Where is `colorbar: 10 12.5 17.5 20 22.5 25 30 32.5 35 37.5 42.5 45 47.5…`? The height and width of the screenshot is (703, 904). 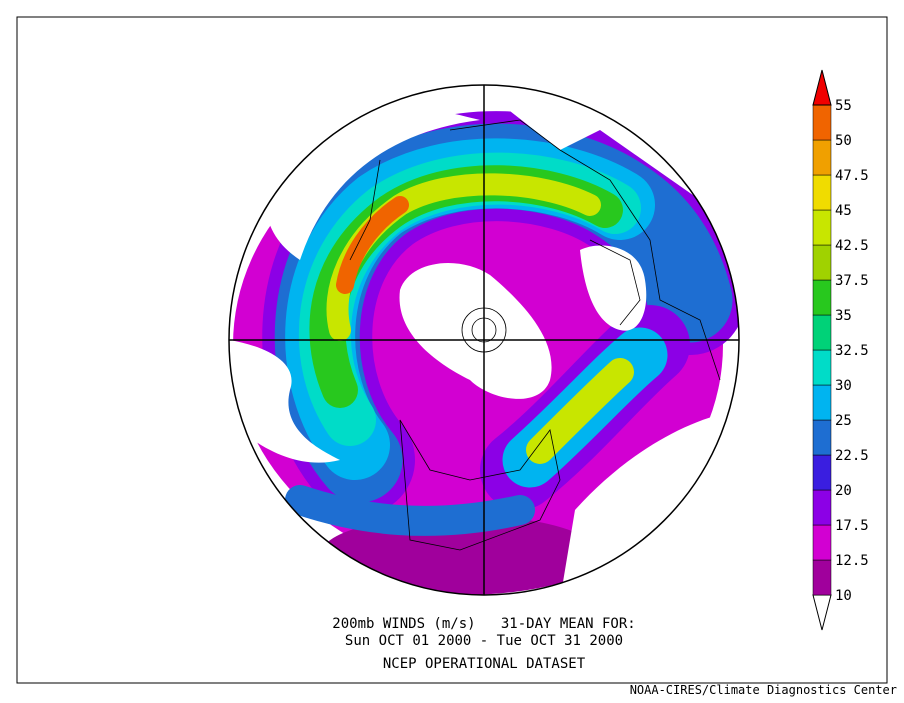 colorbar: 10 12.5 17.5 20 22.5 25 30 32.5 35 37.5 42.5 45 47.5… is located at coordinates (840, 350).